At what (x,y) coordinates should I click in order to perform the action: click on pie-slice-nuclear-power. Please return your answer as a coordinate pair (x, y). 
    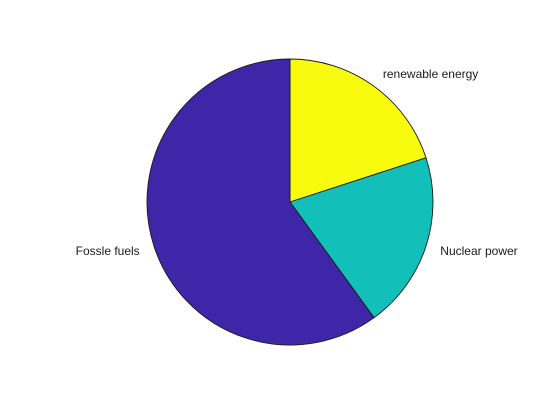
    Looking at the image, I should click on (361, 238).